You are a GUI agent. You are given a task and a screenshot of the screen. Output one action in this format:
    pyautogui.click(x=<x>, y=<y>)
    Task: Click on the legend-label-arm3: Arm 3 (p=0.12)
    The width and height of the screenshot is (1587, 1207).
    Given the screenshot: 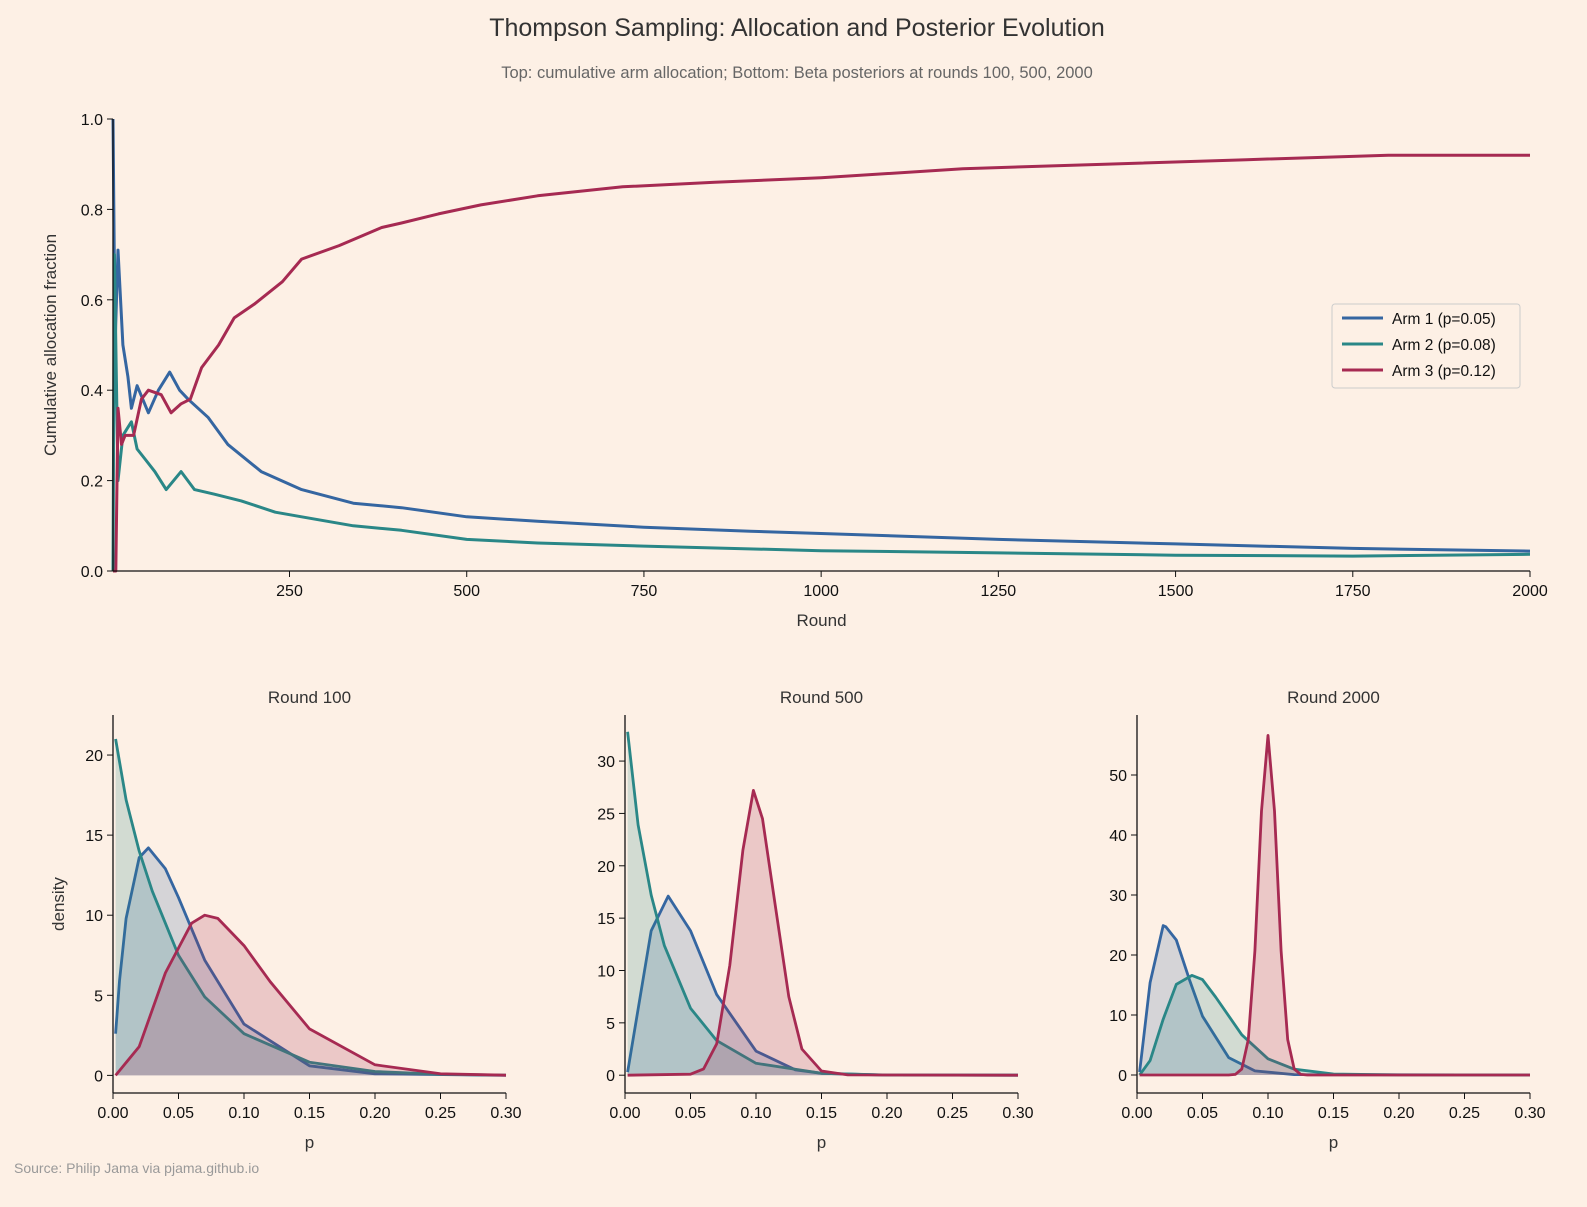 What is the action you would take?
    pyautogui.click(x=1444, y=371)
    